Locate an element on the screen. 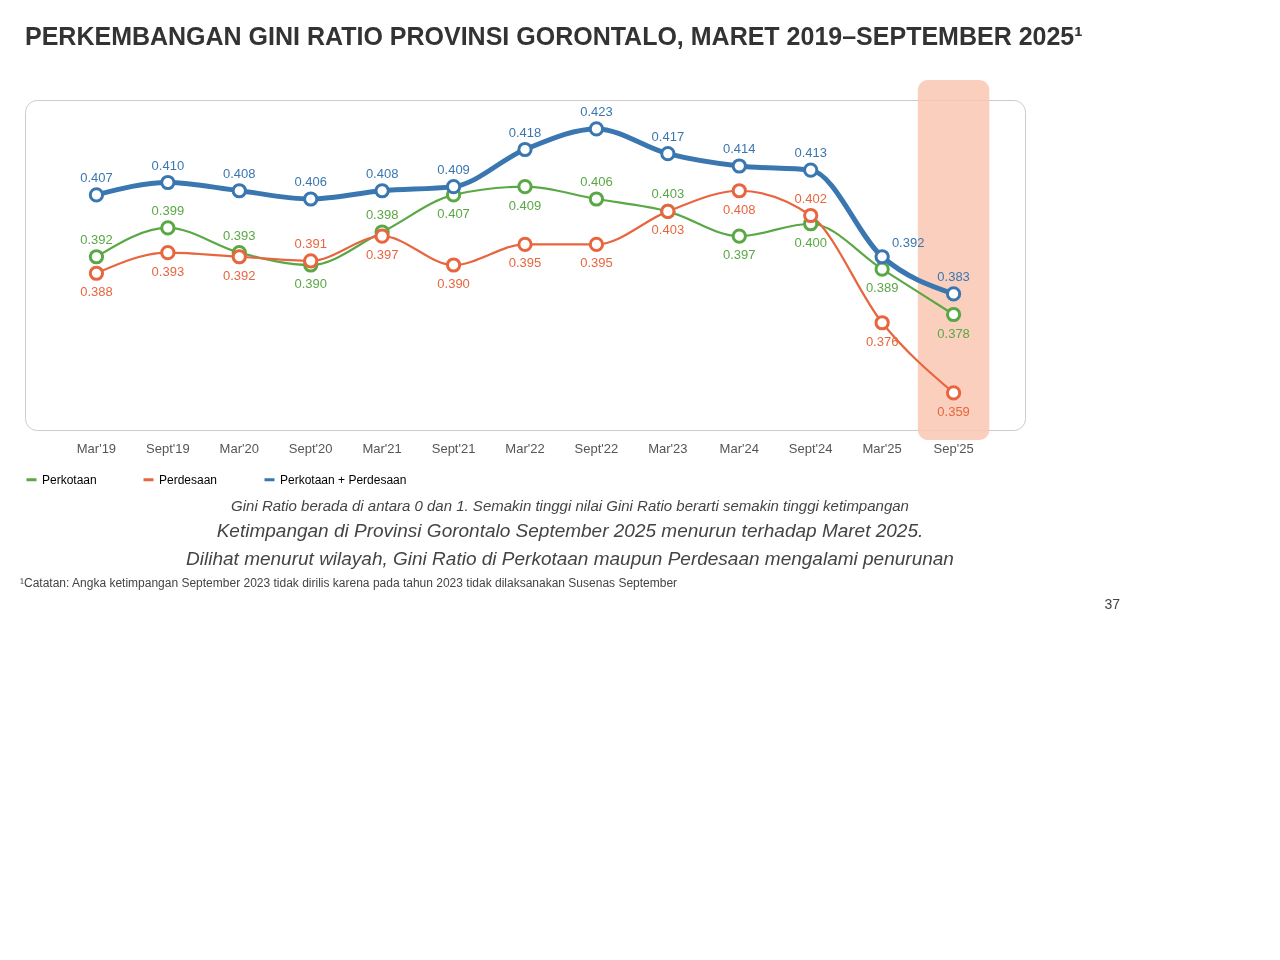 The height and width of the screenshot is (960, 1280). data-label: 0.378 is located at coordinates (953, 333).